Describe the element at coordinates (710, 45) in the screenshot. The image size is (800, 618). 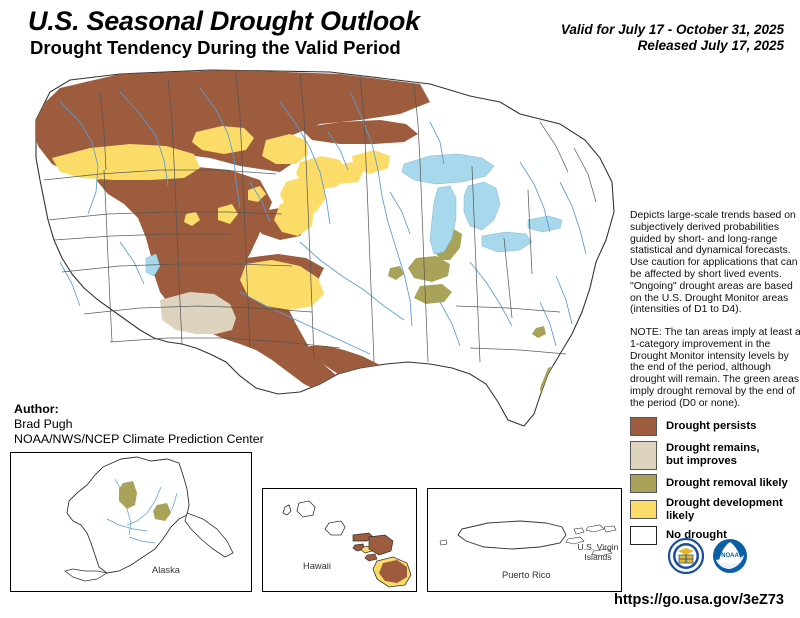
I see `released-date-text: Released July 17, 2025` at that location.